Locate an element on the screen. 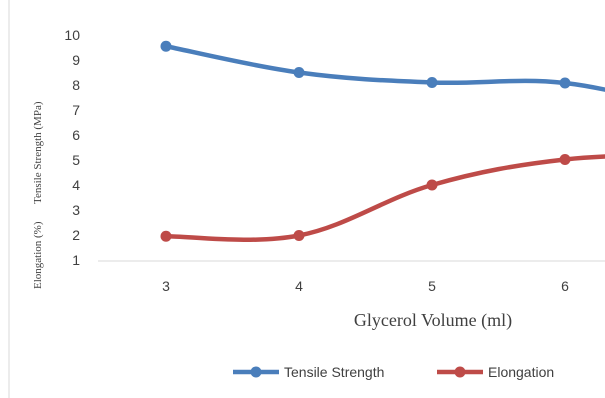 The image size is (605, 398). y-tick-label-8: 8 is located at coordinates (76, 85).